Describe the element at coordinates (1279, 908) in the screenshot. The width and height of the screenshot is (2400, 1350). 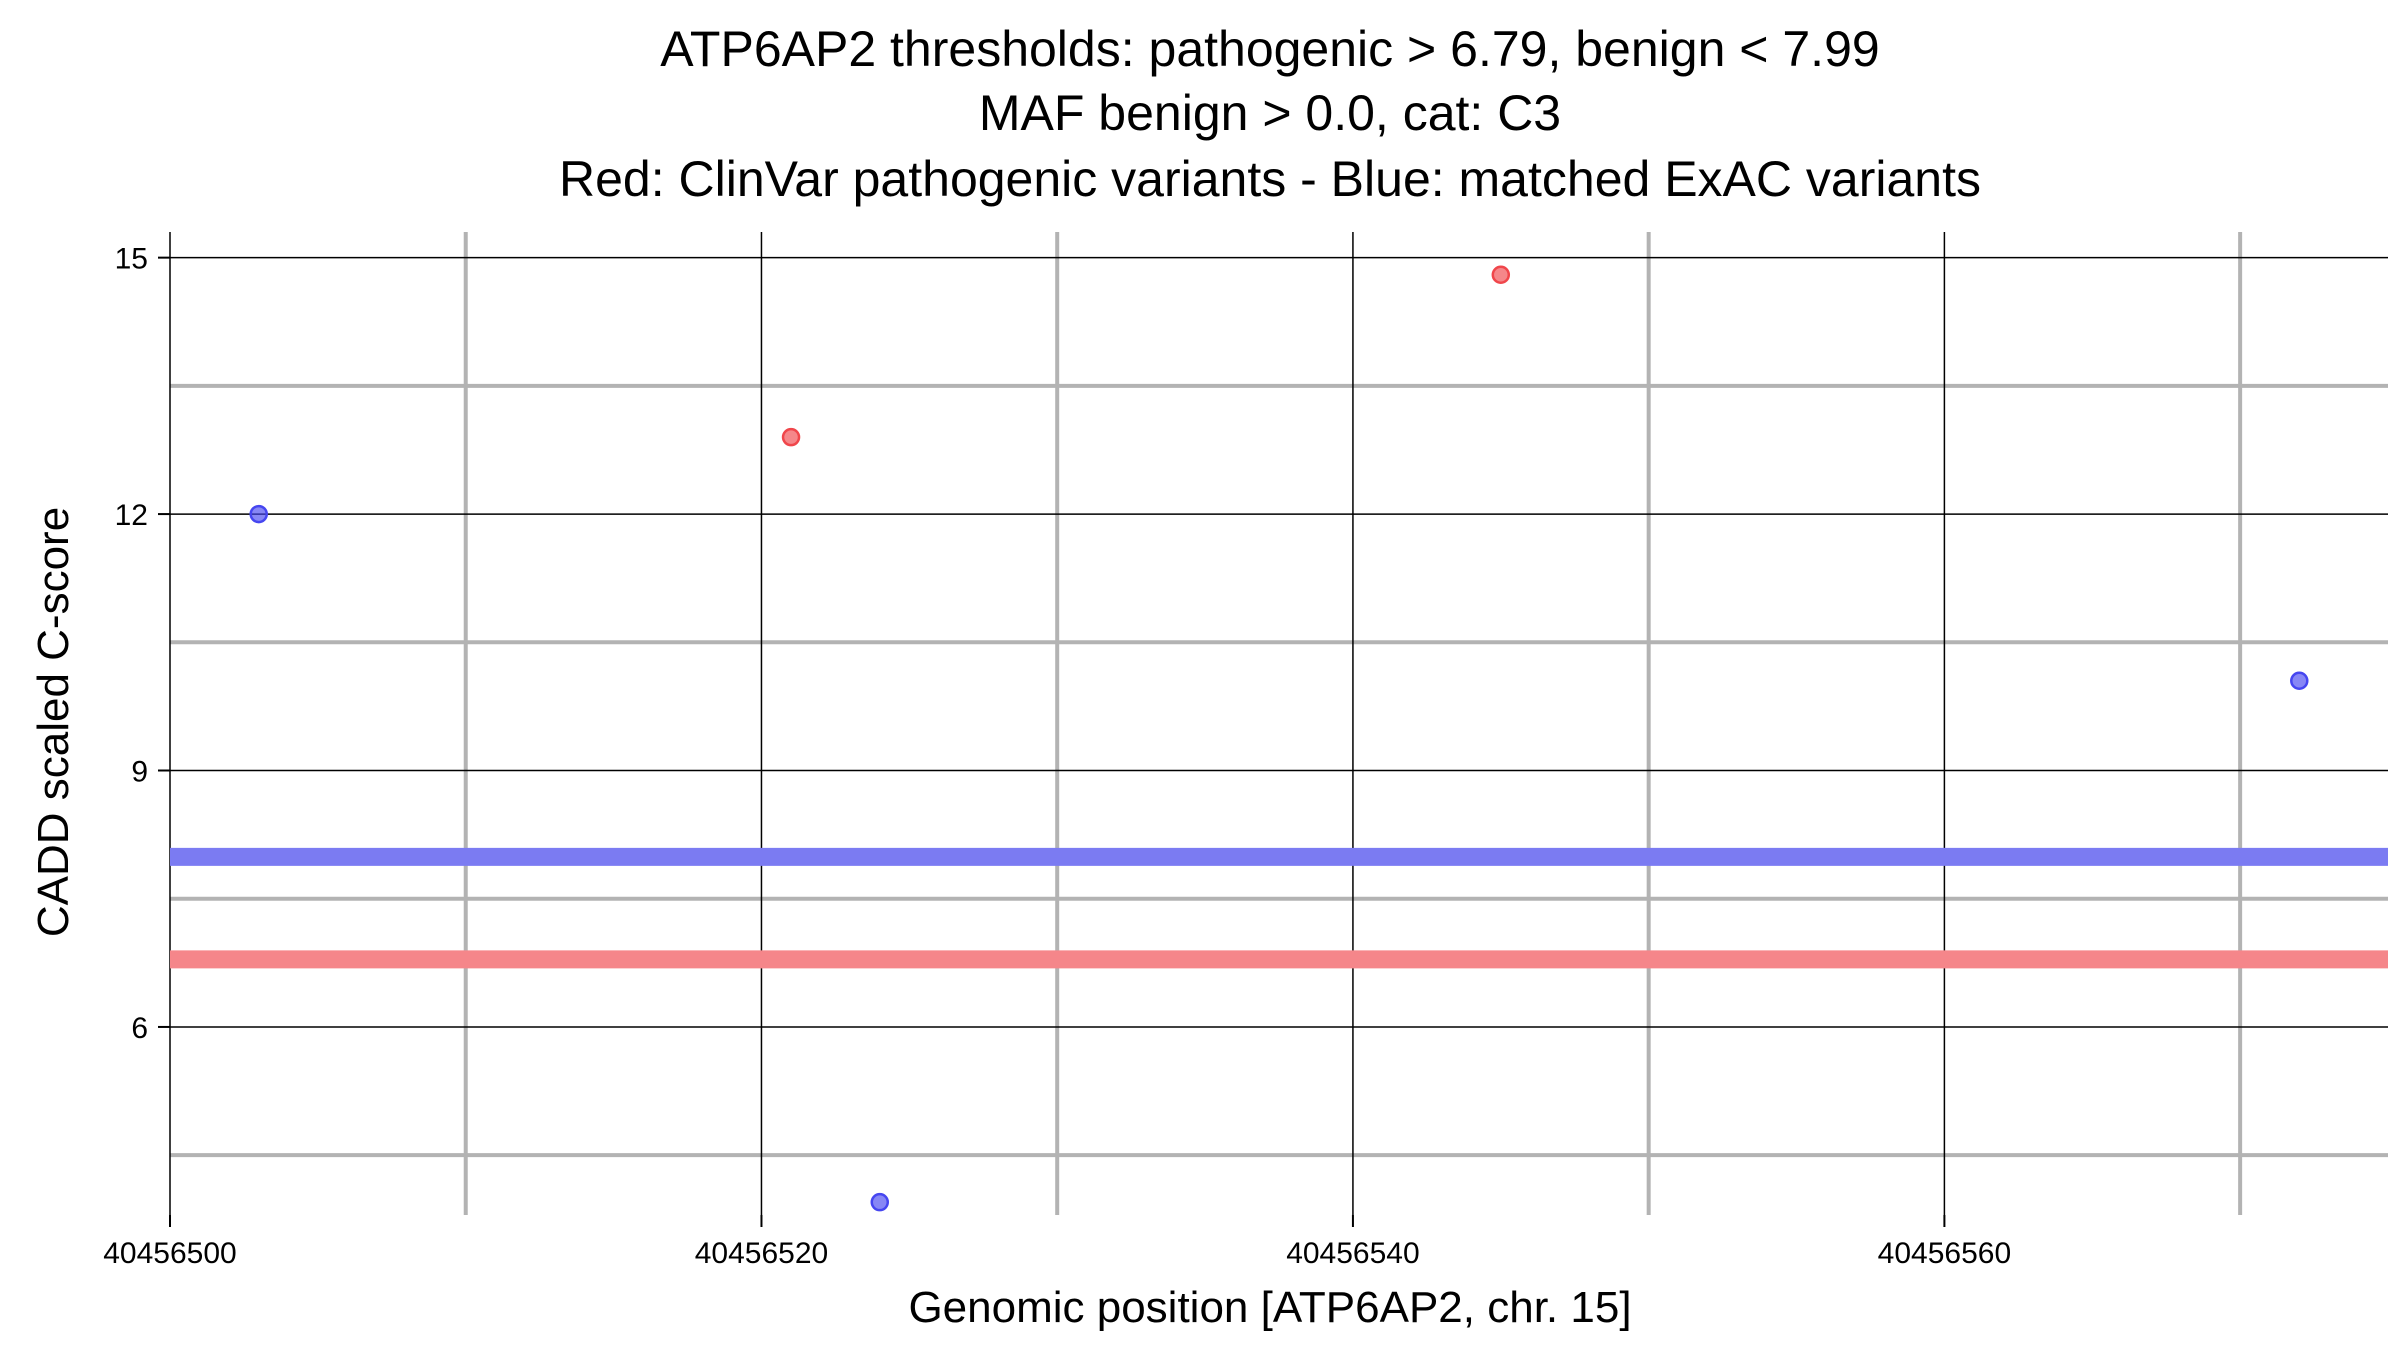
I see `threshold-lines` at that location.